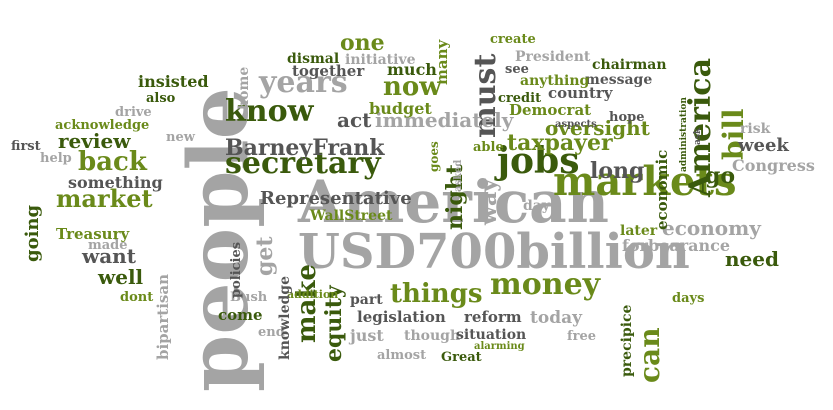 The image size is (833, 410). Describe the element at coordinates (550, 109) in the screenshot. I see `word-democrat: Democrat` at that location.